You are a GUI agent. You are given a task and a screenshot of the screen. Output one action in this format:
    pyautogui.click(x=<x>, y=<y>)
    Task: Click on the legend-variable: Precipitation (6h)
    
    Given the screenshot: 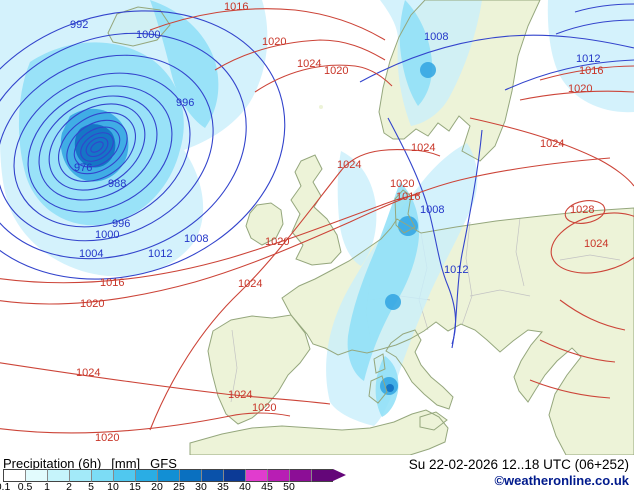 What is the action you would take?
    pyautogui.click(x=52, y=463)
    